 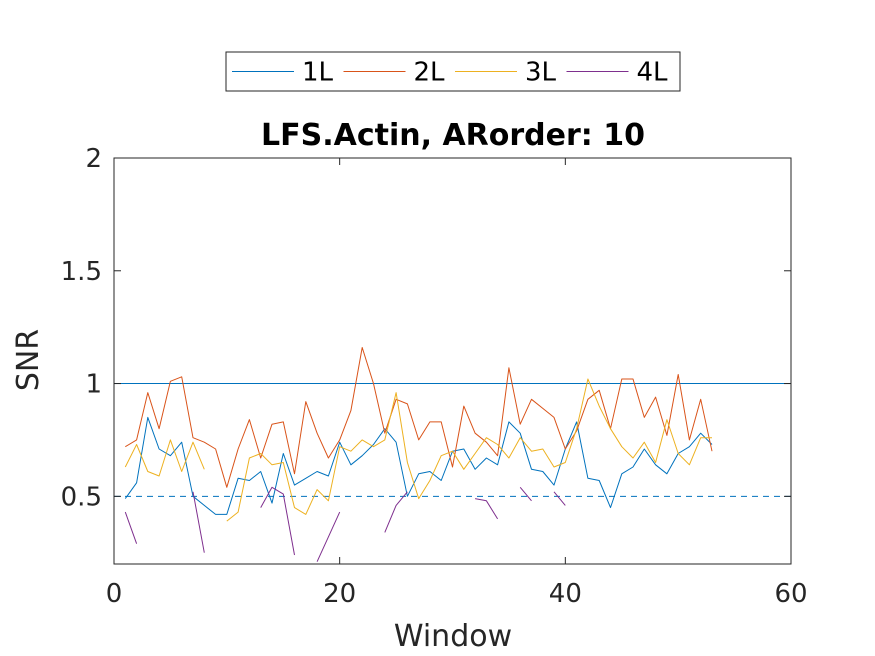 What do you see at coordinates (339, 594) in the screenshot?
I see `x-tick-label: 20` at bounding box center [339, 594].